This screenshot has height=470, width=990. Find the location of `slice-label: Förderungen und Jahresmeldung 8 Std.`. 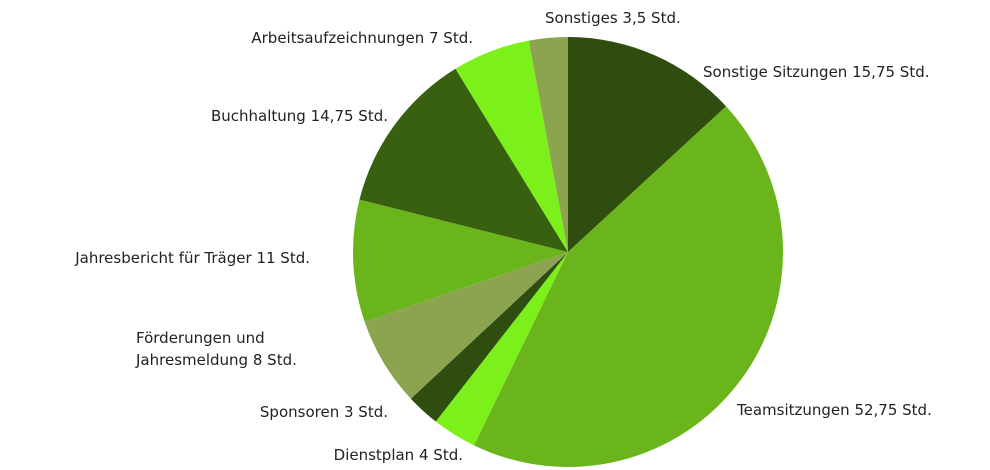

slice-label: Förderungen und Jahresmeldung 8 Std. is located at coordinates (236, 349).